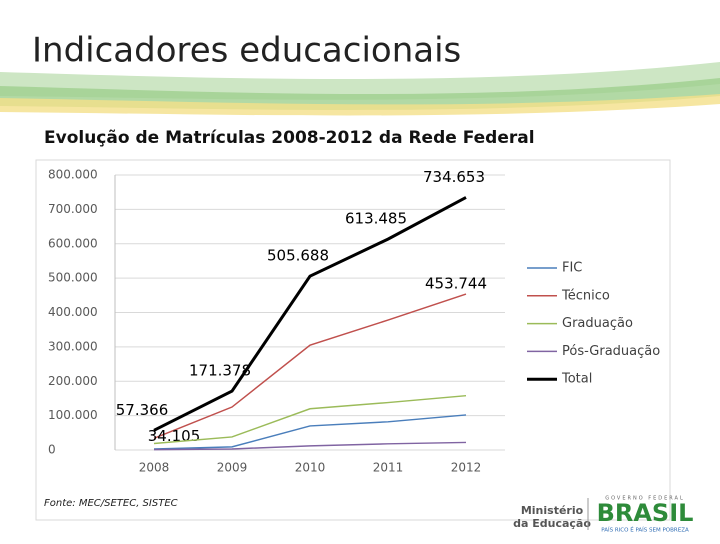  Describe the element at coordinates (645, 499) in the screenshot. I see `logo-text: GOVERNO FEDERAL` at that location.